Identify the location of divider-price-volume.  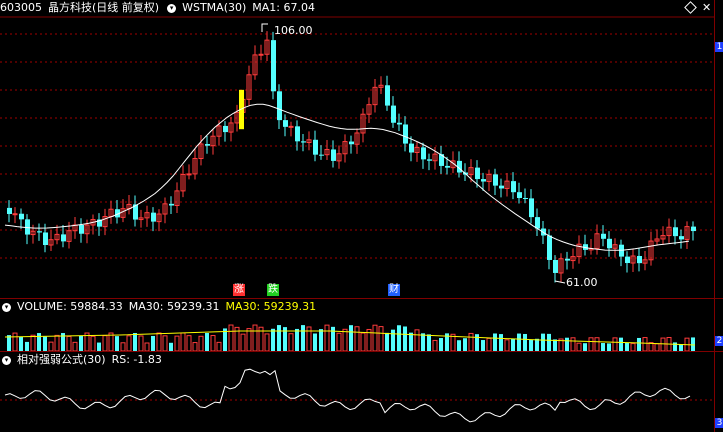
(361, 298).